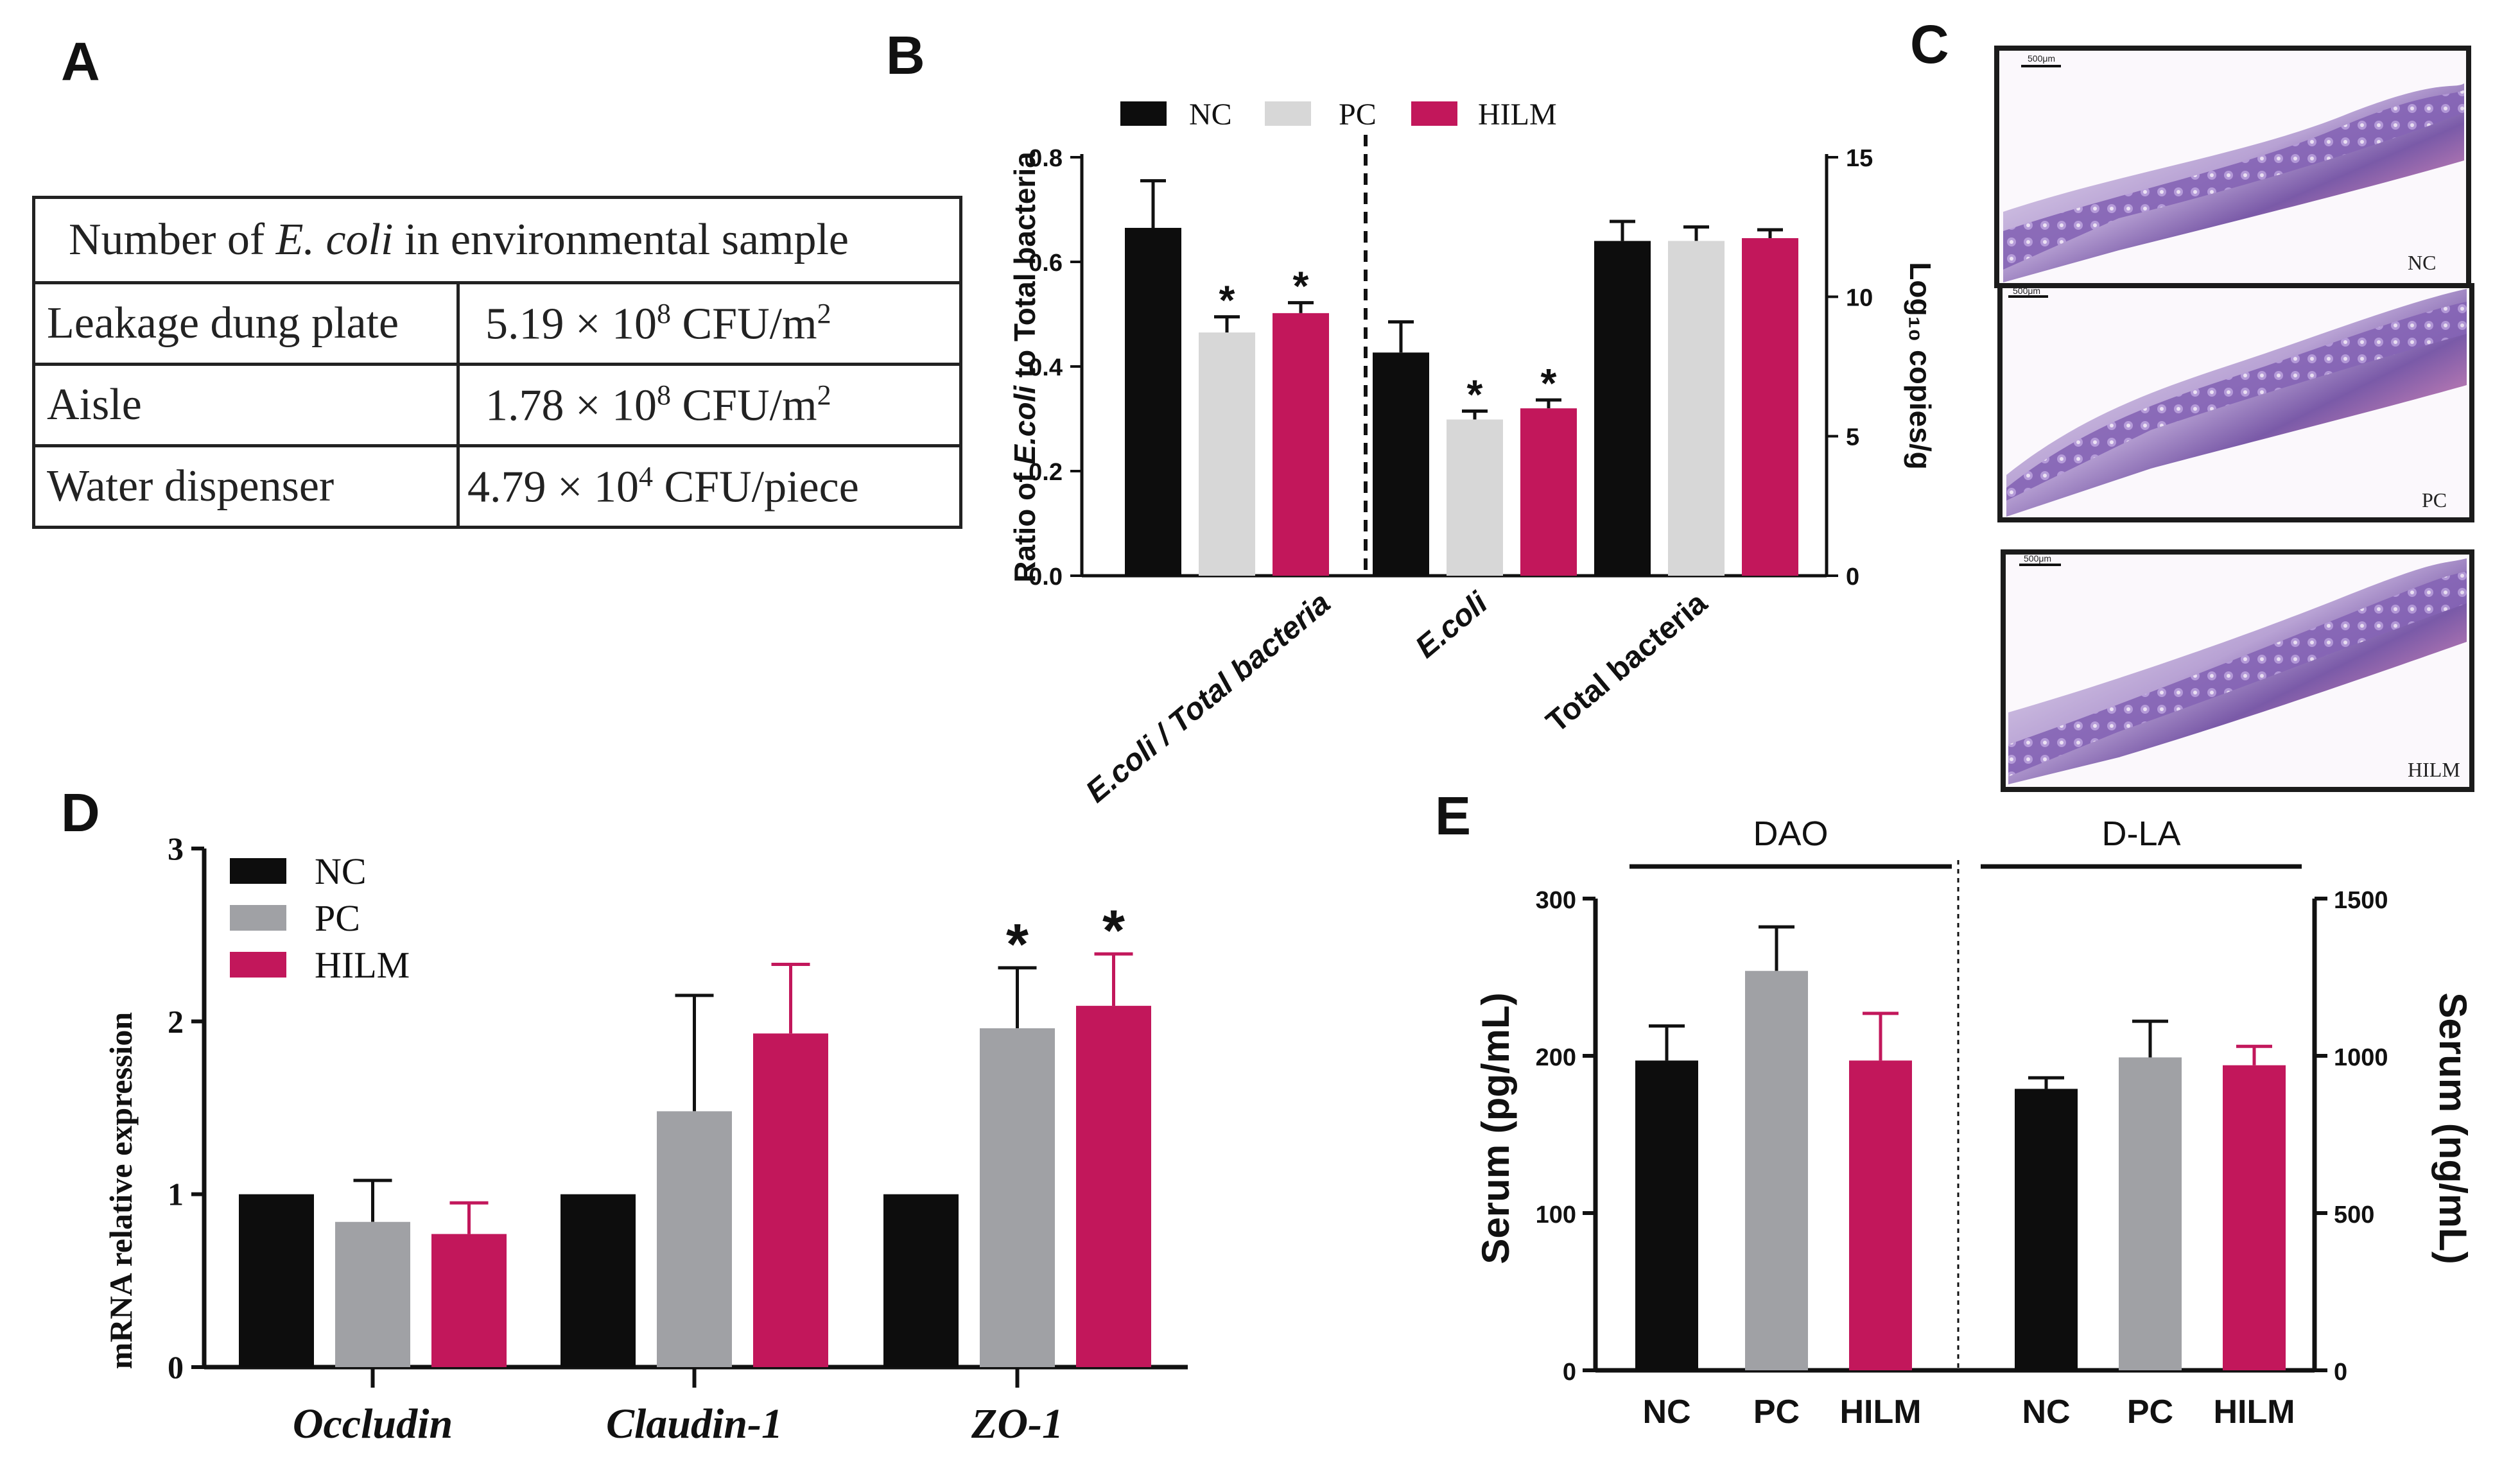  What do you see at coordinates (1046, 577) in the screenshot?
I see `y-tick-label-left: 0.0` at bounding box center [1046, 577].